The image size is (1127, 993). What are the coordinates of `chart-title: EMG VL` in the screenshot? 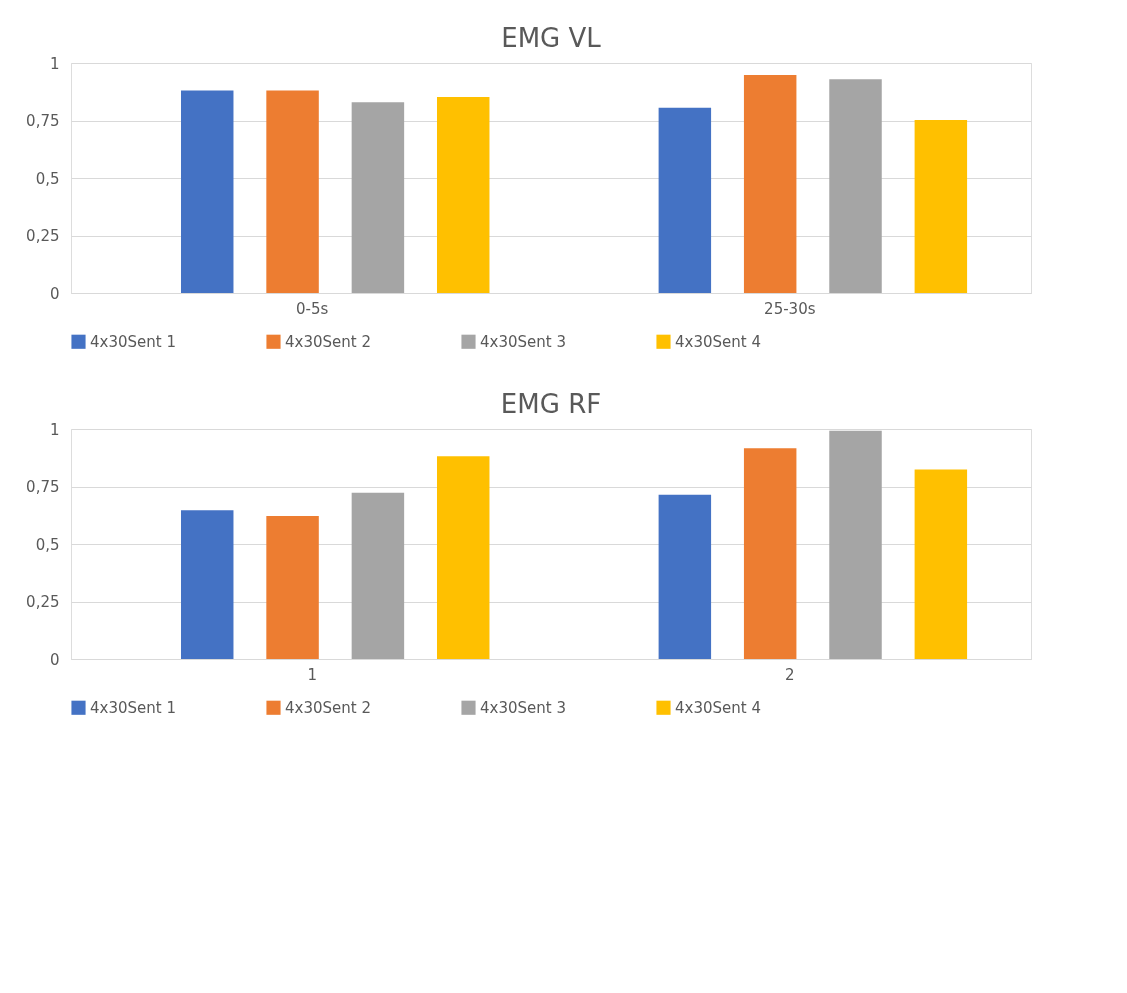 It's located at (551, 38).